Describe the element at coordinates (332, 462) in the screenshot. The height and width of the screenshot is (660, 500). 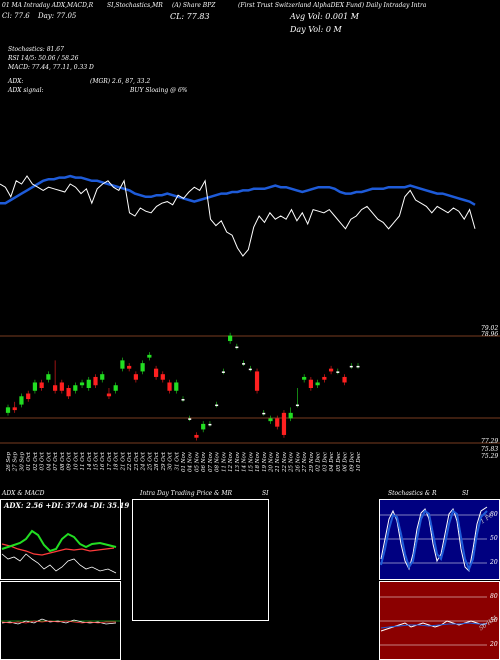
I see `date-label: 04 Dec` at that location.